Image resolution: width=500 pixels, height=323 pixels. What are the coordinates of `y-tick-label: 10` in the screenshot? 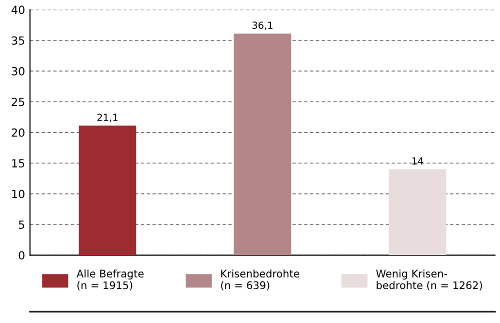 It's located at (18, 194).